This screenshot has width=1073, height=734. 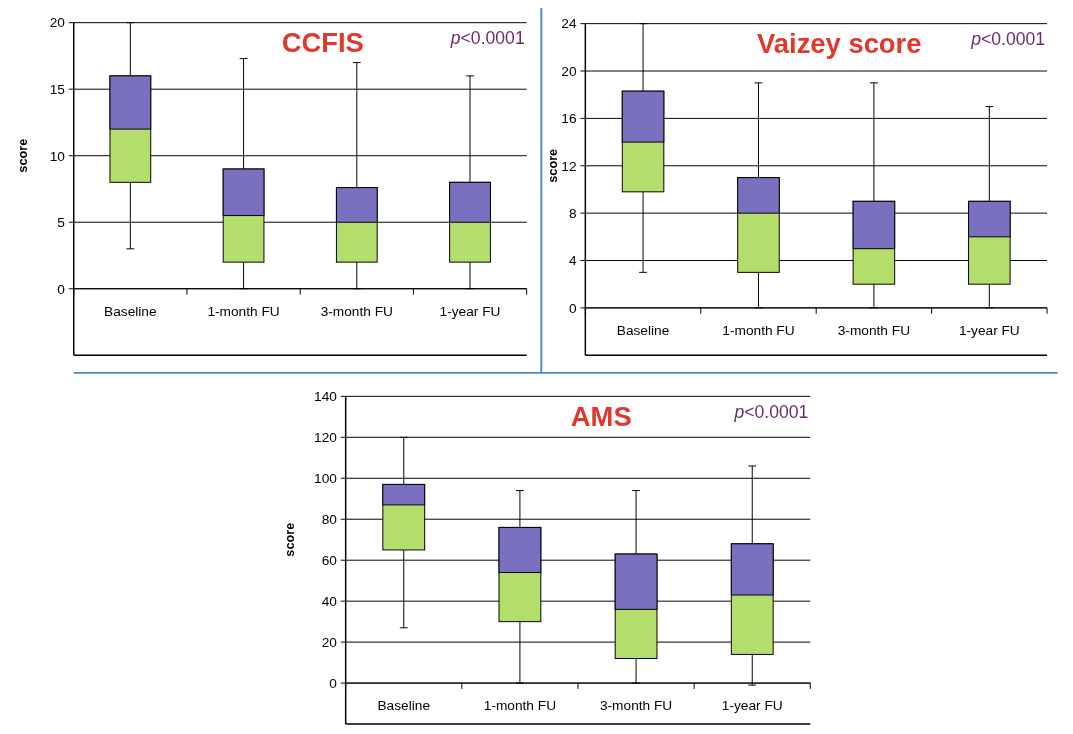 What do you see at coordinates (572, 261) in the screenshot?
I see `y-tick-label: 4` at bounding box center [572, 261].